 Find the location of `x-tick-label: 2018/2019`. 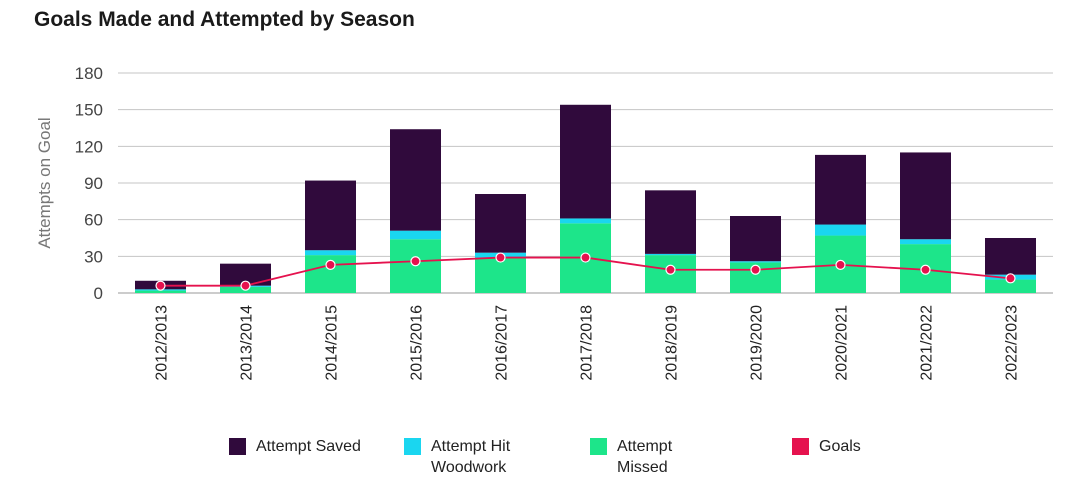

x-tick-label: 2018/2019 is located at coordinates (672, 343).